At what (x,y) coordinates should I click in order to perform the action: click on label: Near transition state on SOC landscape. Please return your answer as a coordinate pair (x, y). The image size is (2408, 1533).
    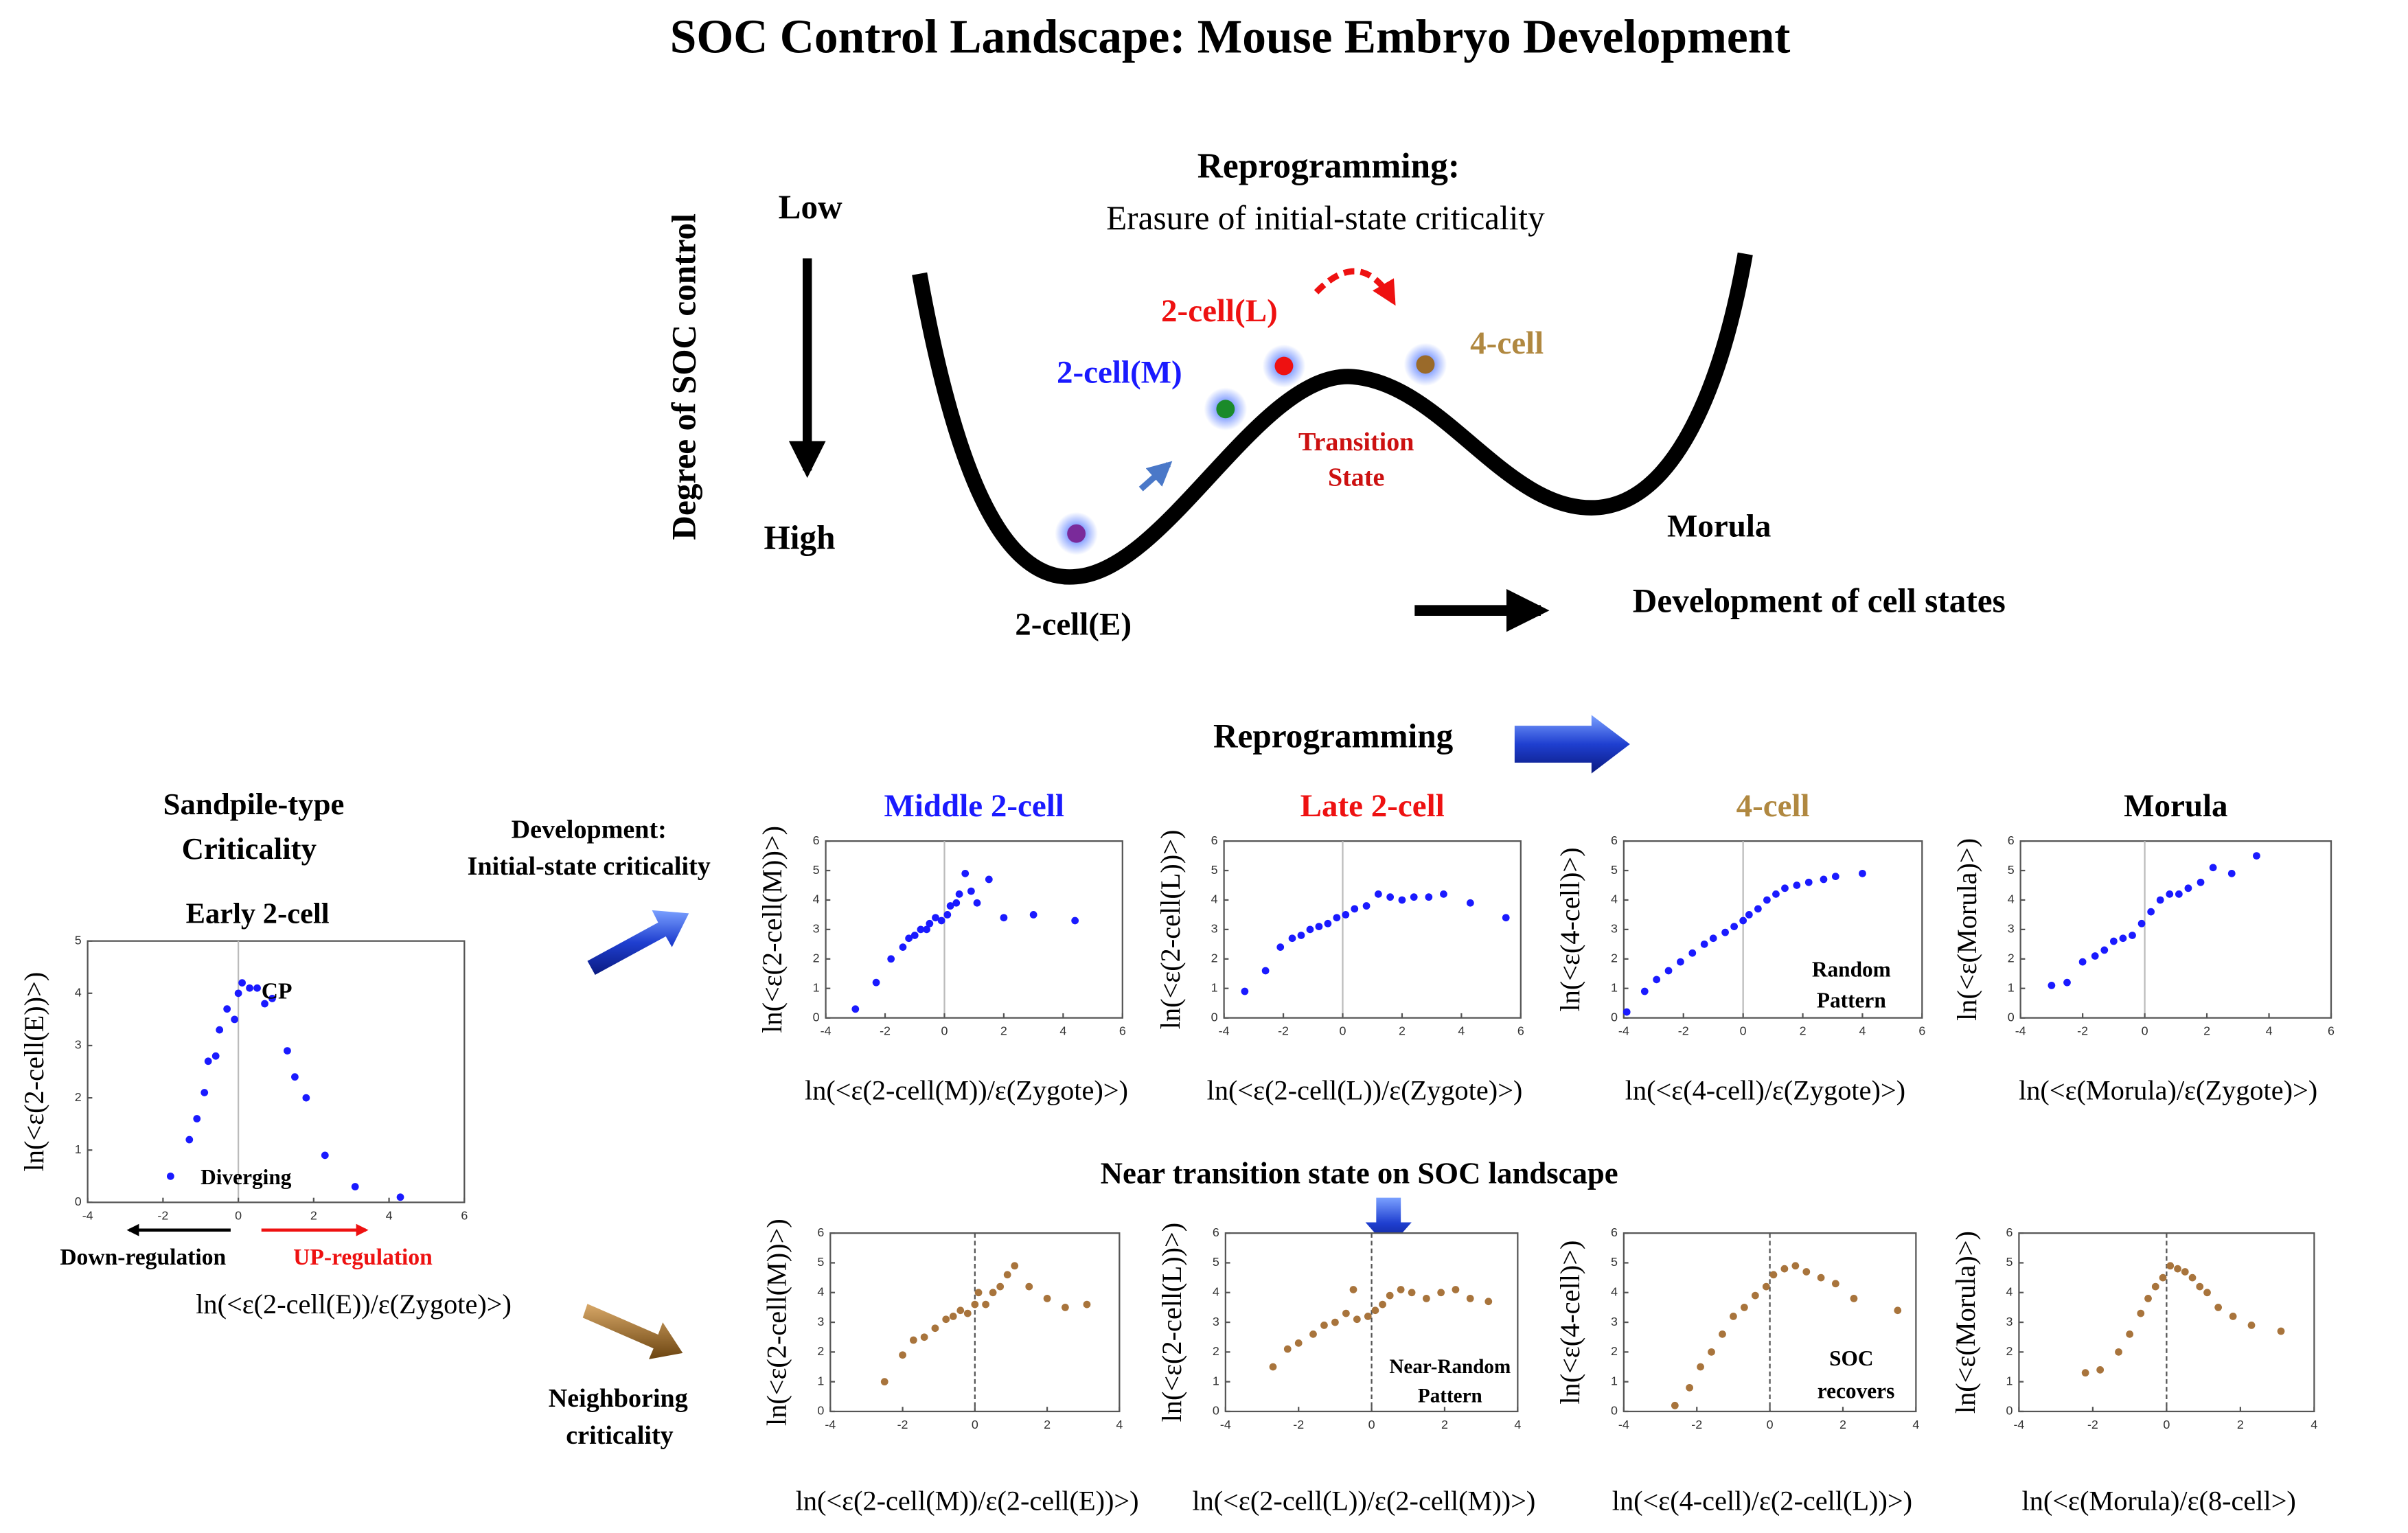
    Looking at the image, I should click on (1359, 1173).